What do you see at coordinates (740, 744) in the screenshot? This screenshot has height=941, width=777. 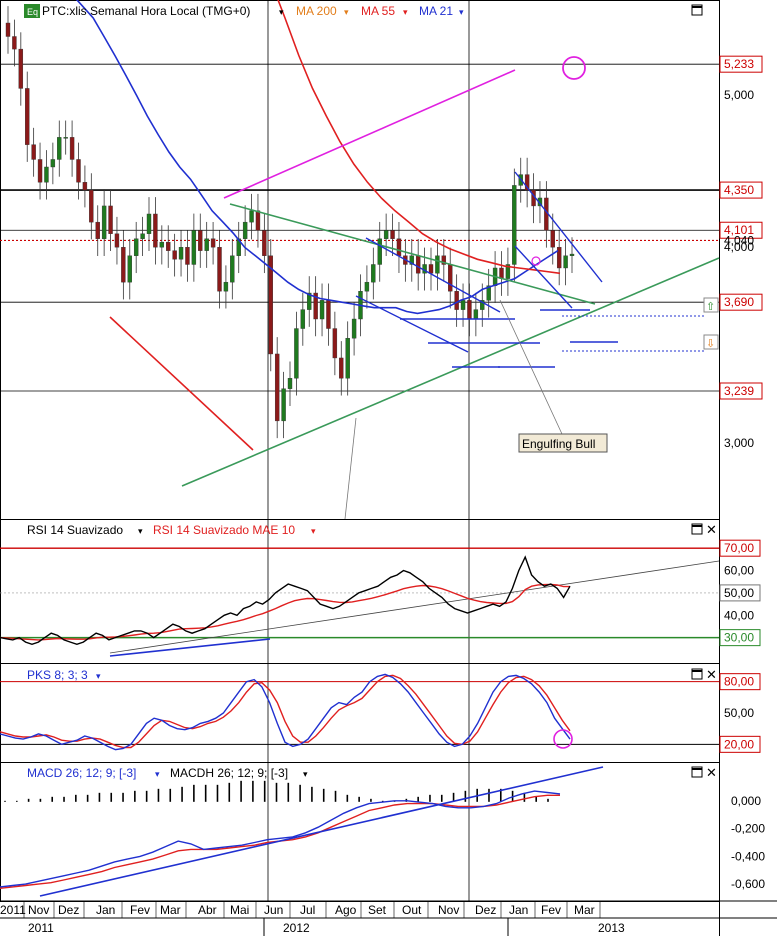 I see `pks-tick-box` at bounding box center [740, 744].